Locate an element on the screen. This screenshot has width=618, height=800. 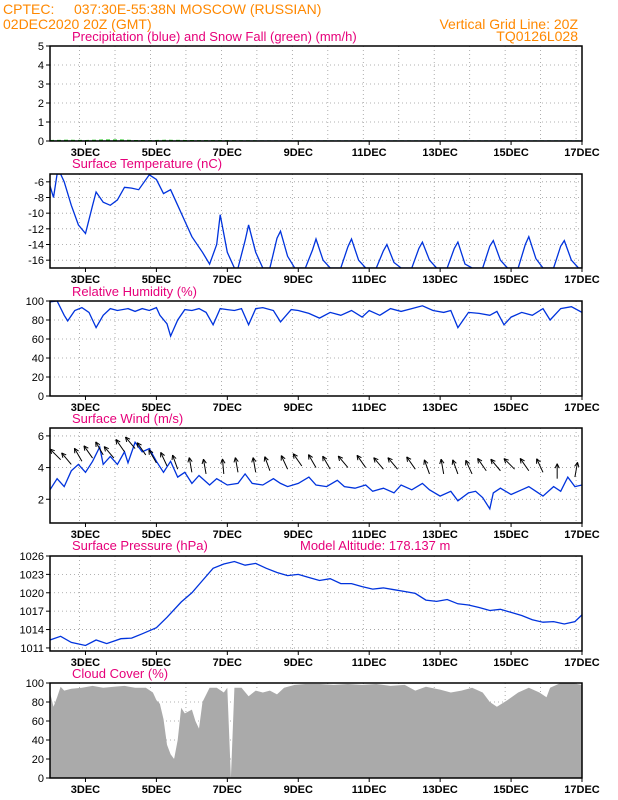
x-tick-label: 5DEC is located at coordinates (156, 535).